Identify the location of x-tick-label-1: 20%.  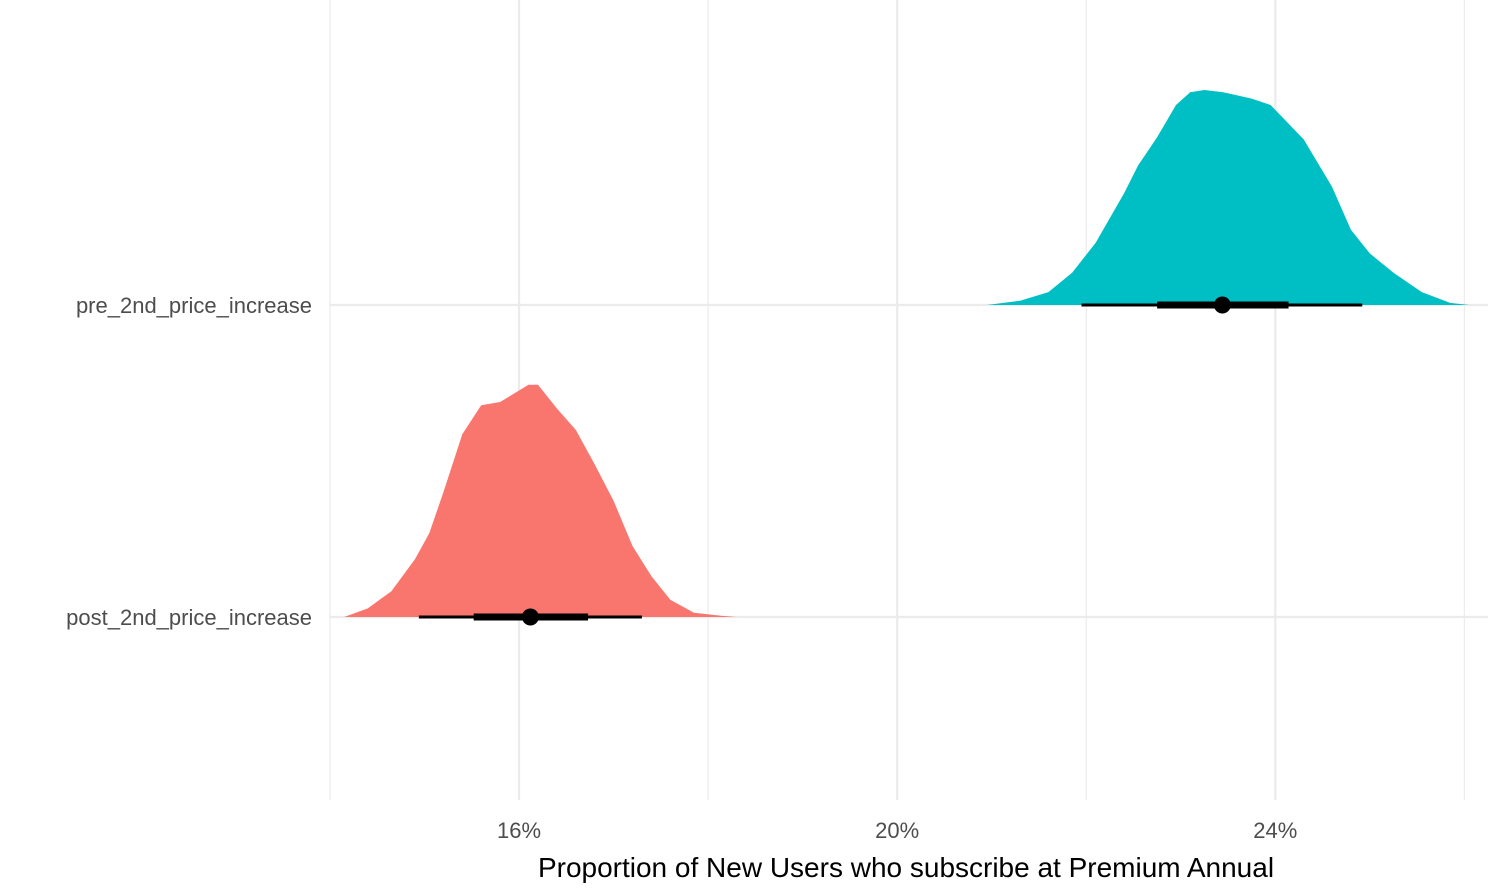
(897, 830).